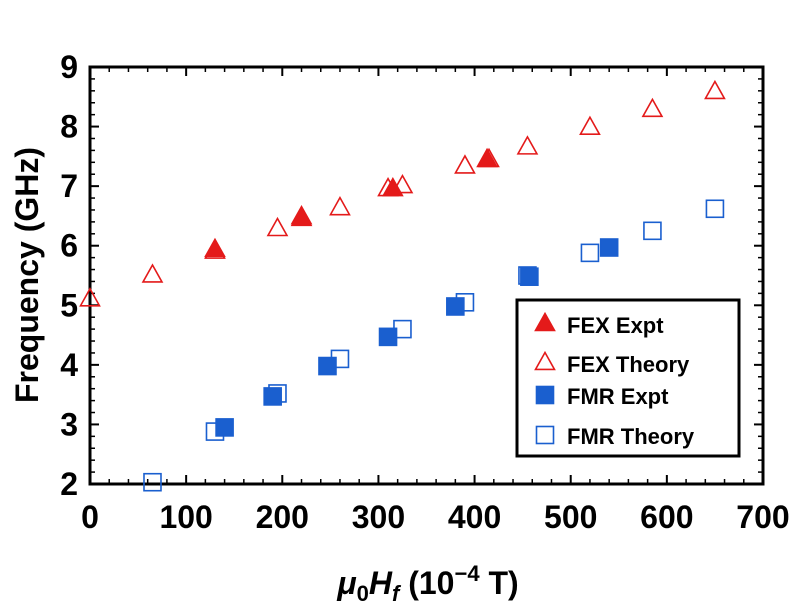 The image size is (795, 604). I want to click on x-tick-label: 400, so click(474, 517).